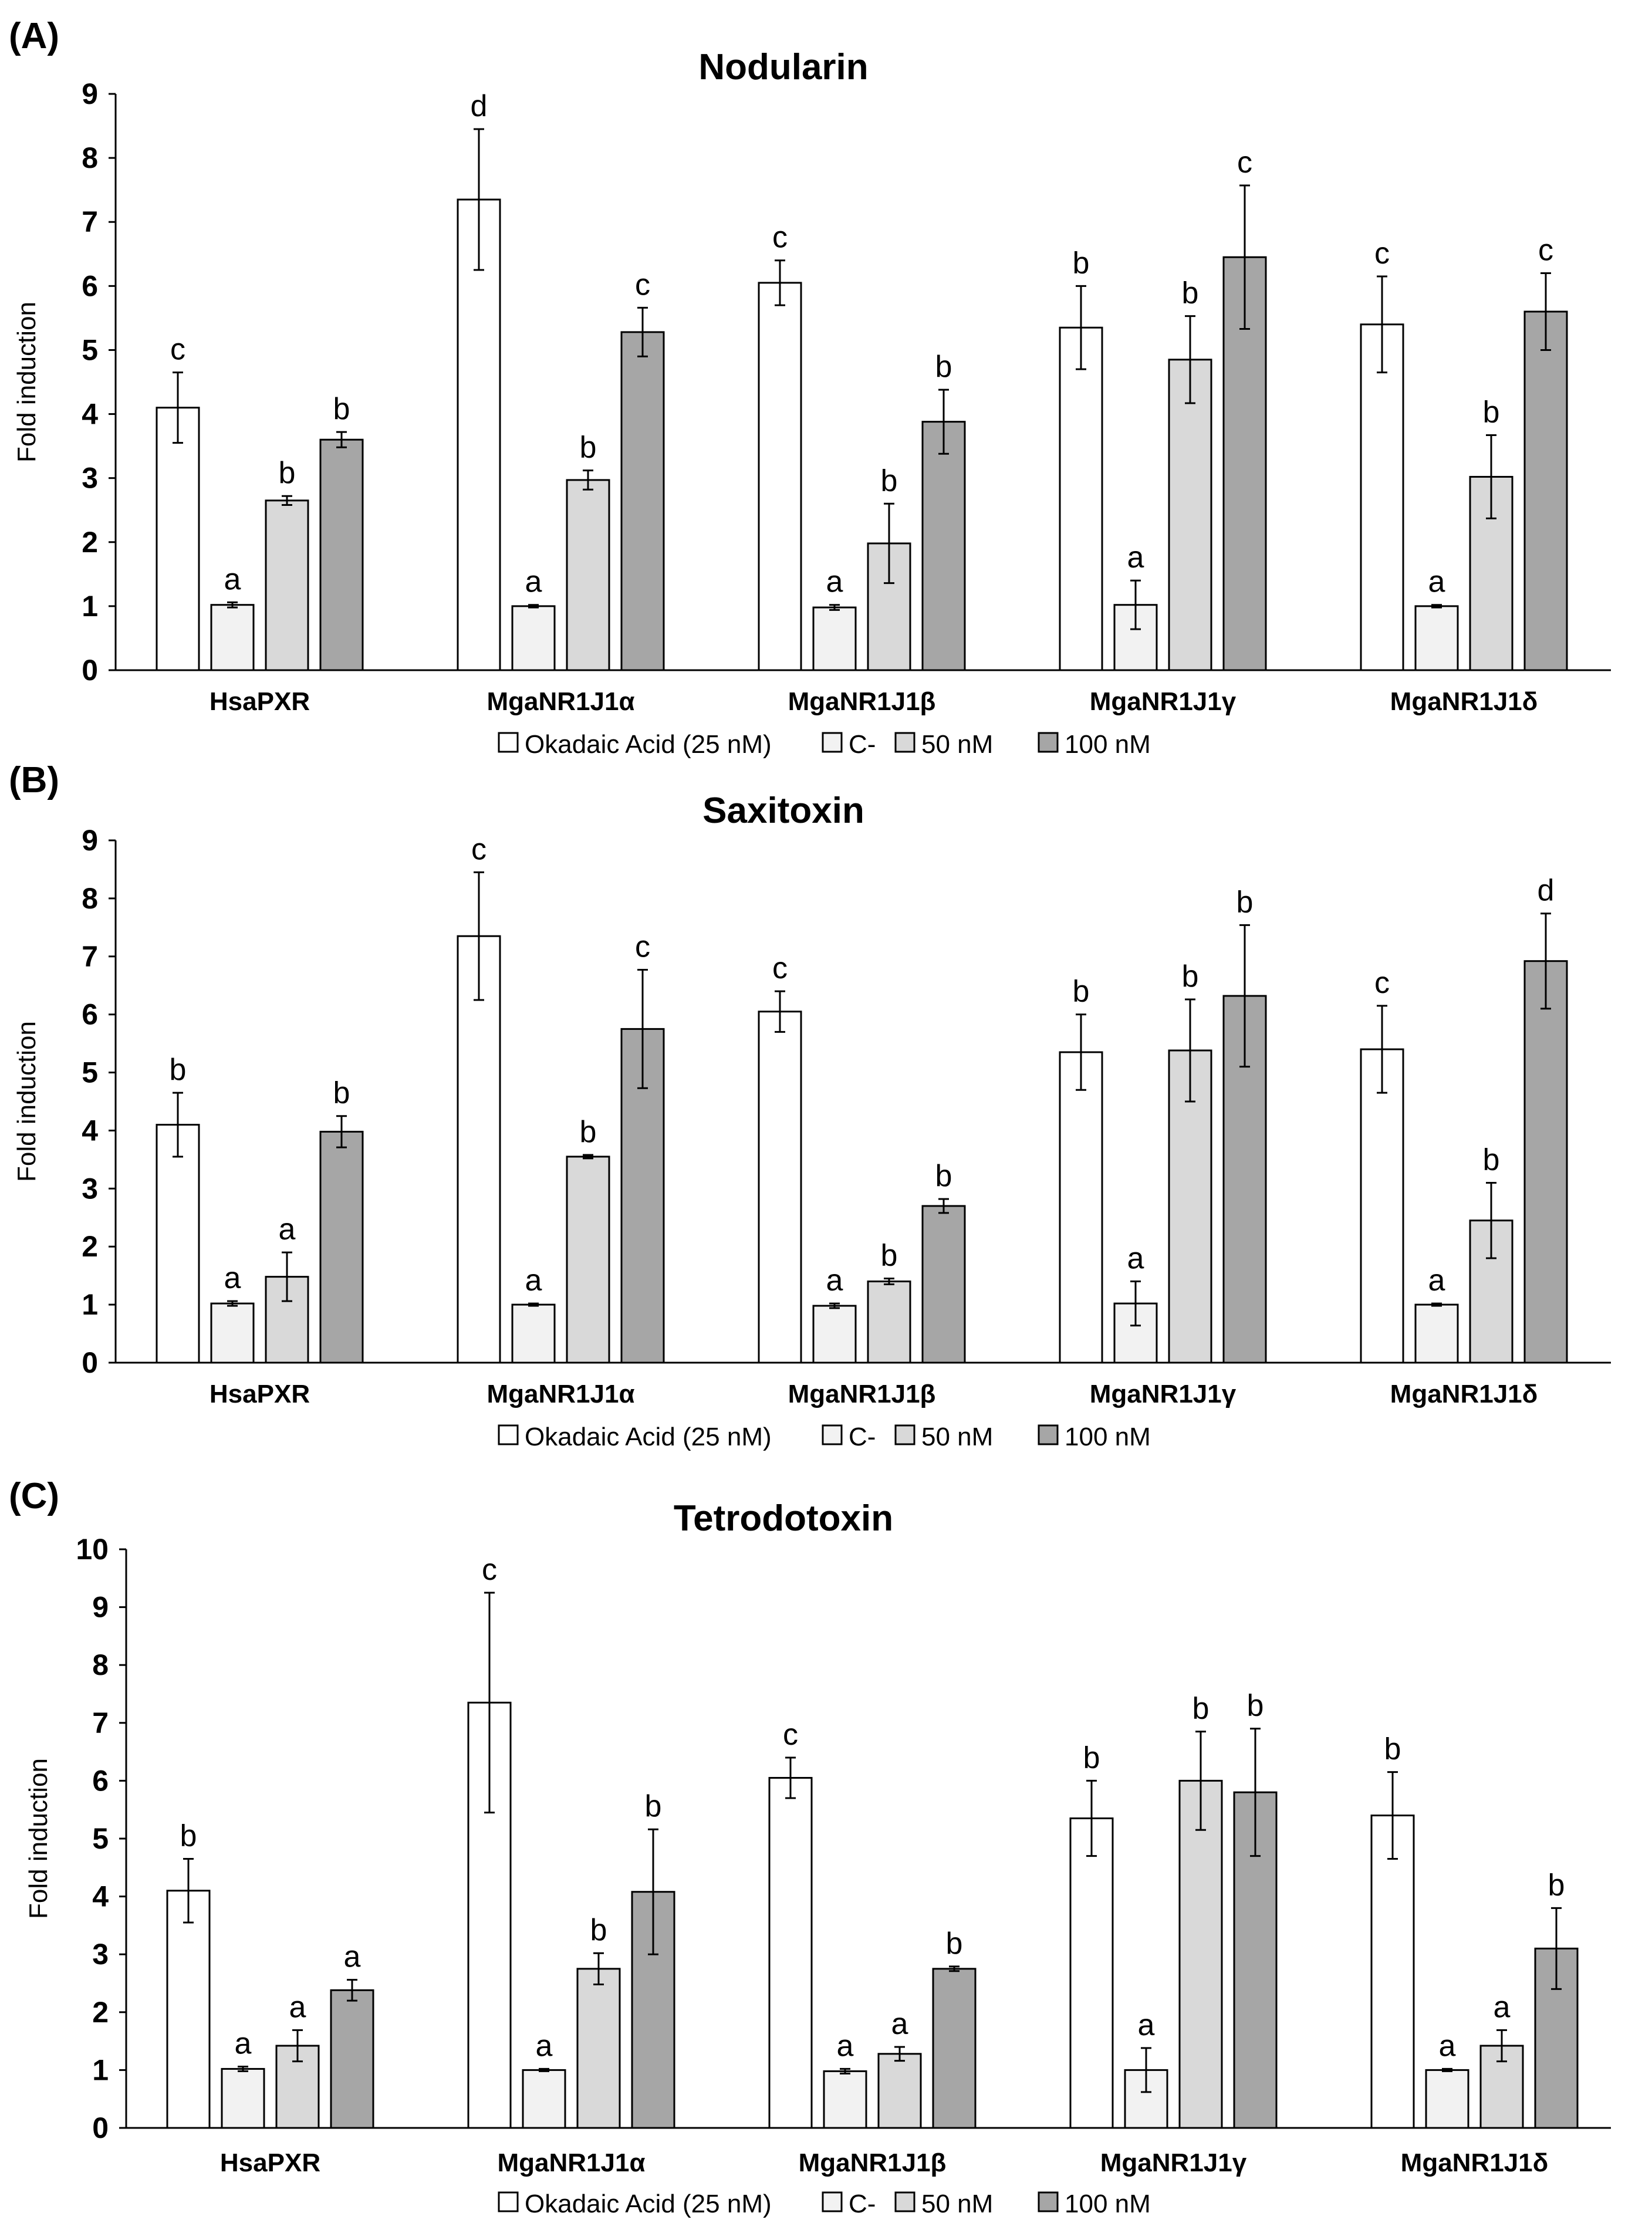  I want to click on legend-label-a: 100 nM, so click(1108, 745).